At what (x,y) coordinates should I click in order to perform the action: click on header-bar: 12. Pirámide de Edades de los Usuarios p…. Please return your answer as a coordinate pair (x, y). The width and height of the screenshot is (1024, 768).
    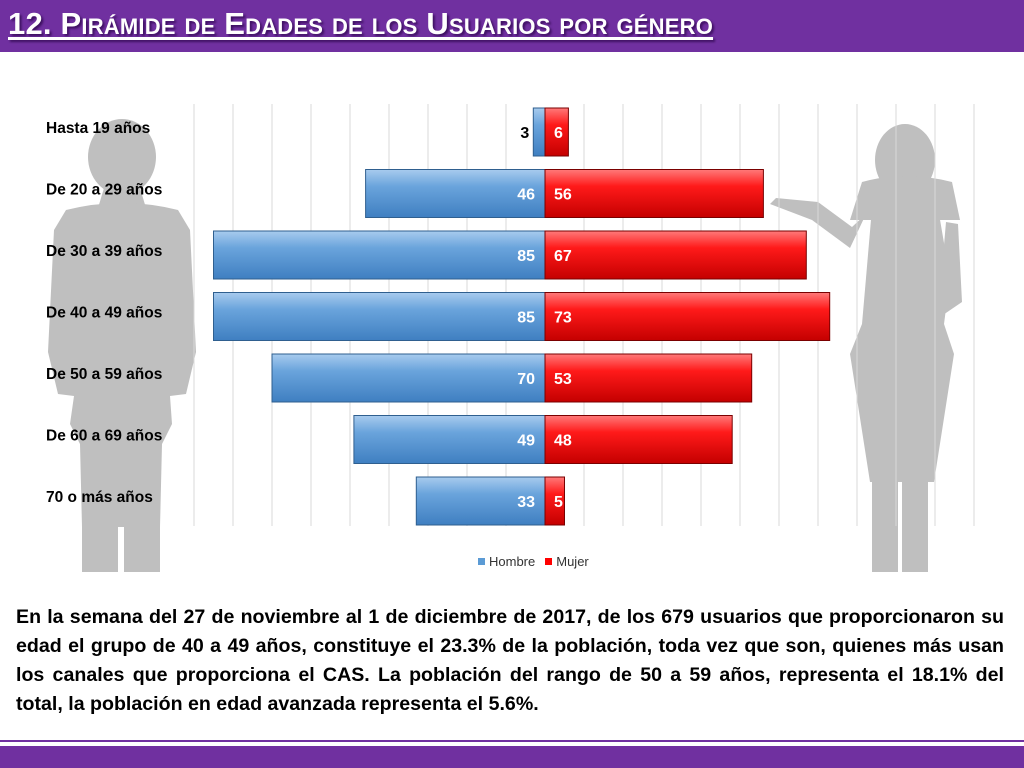
    Looking at the image, I should click on (512, 26).